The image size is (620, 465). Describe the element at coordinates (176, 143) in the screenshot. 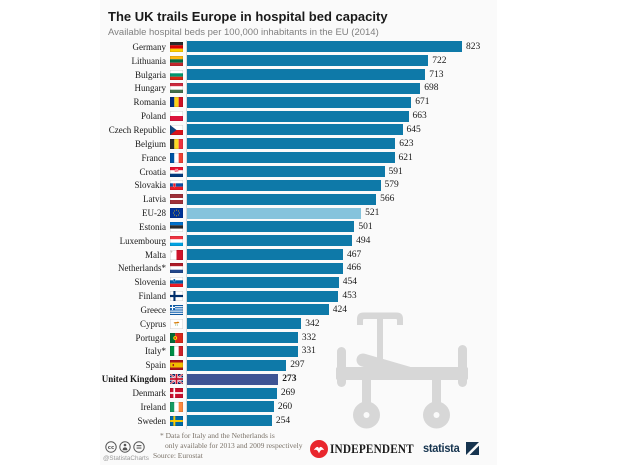

I see `flag-icon-be` at that location.